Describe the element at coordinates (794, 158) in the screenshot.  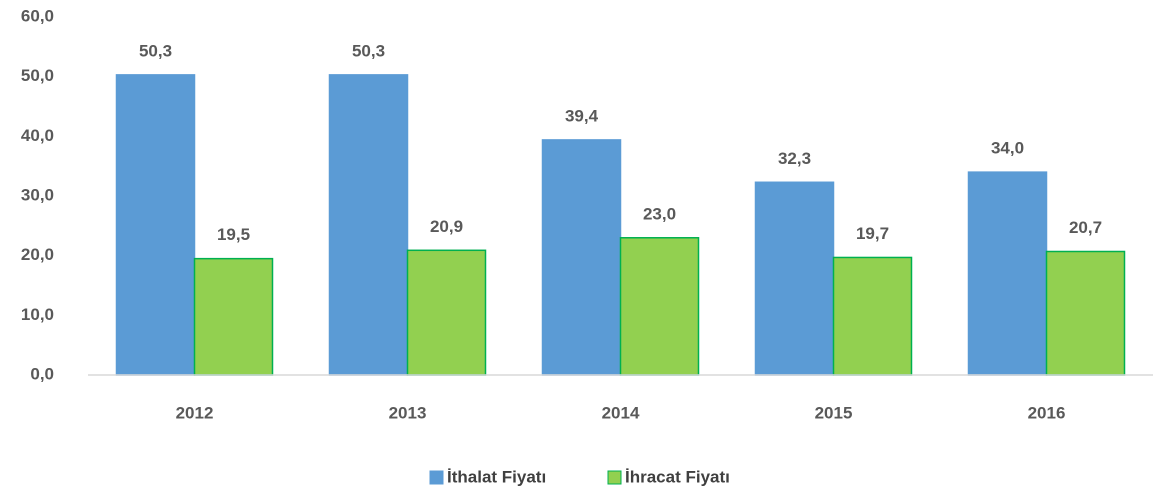
I see `data-label: 32,3` at that location.